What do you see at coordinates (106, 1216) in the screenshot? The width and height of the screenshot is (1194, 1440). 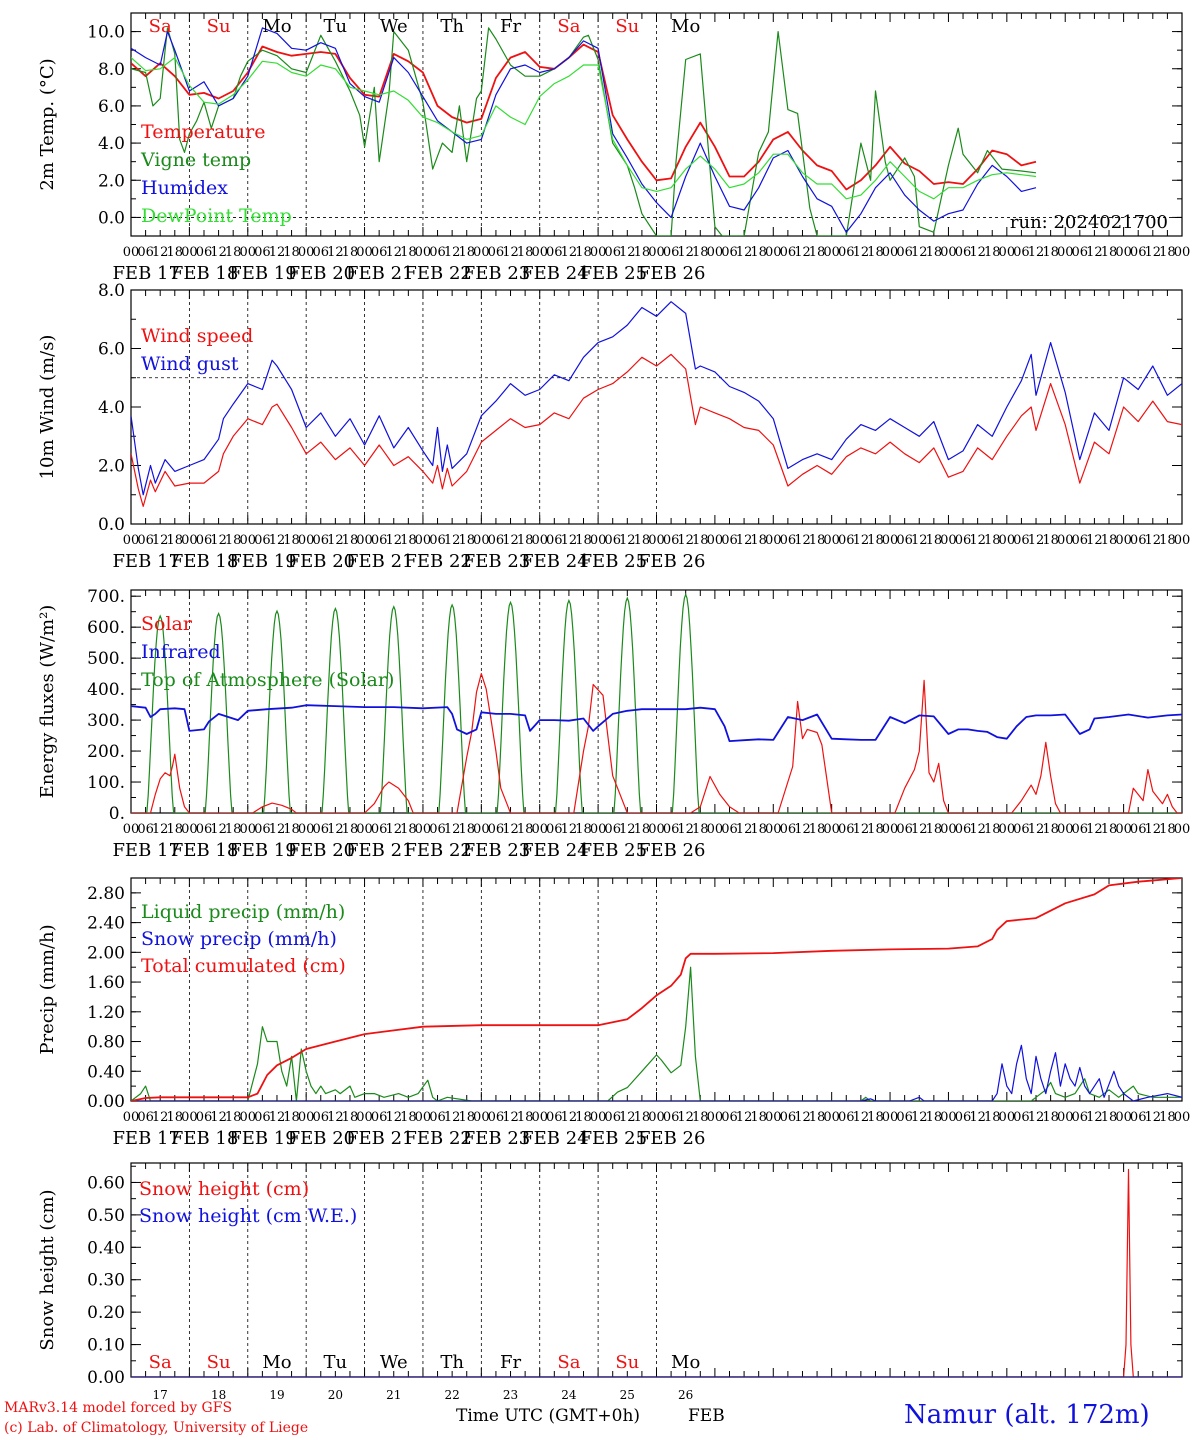 I see `y-tick-label: 0.50` at bounding box center [106, 1216].